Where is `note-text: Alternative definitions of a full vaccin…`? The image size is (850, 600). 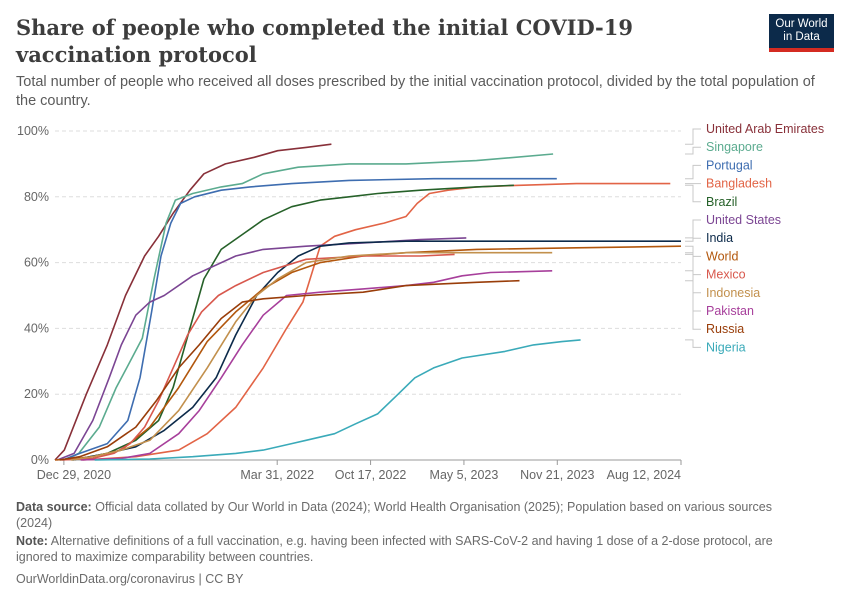
note-text: Alternative definitions of a full vaccin… is located at coordinates (394, 549).